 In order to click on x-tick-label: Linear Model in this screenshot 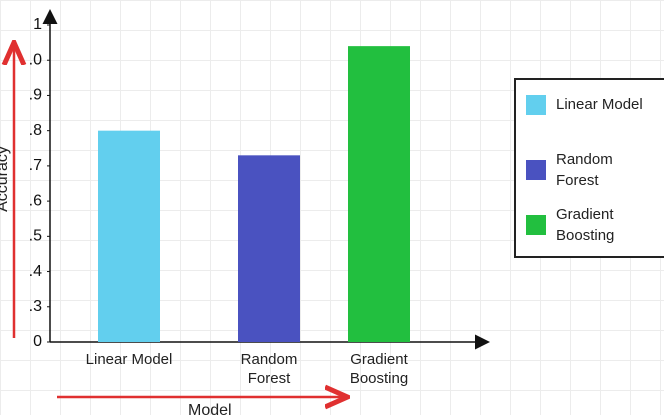, I will do `click(129, 359)`.